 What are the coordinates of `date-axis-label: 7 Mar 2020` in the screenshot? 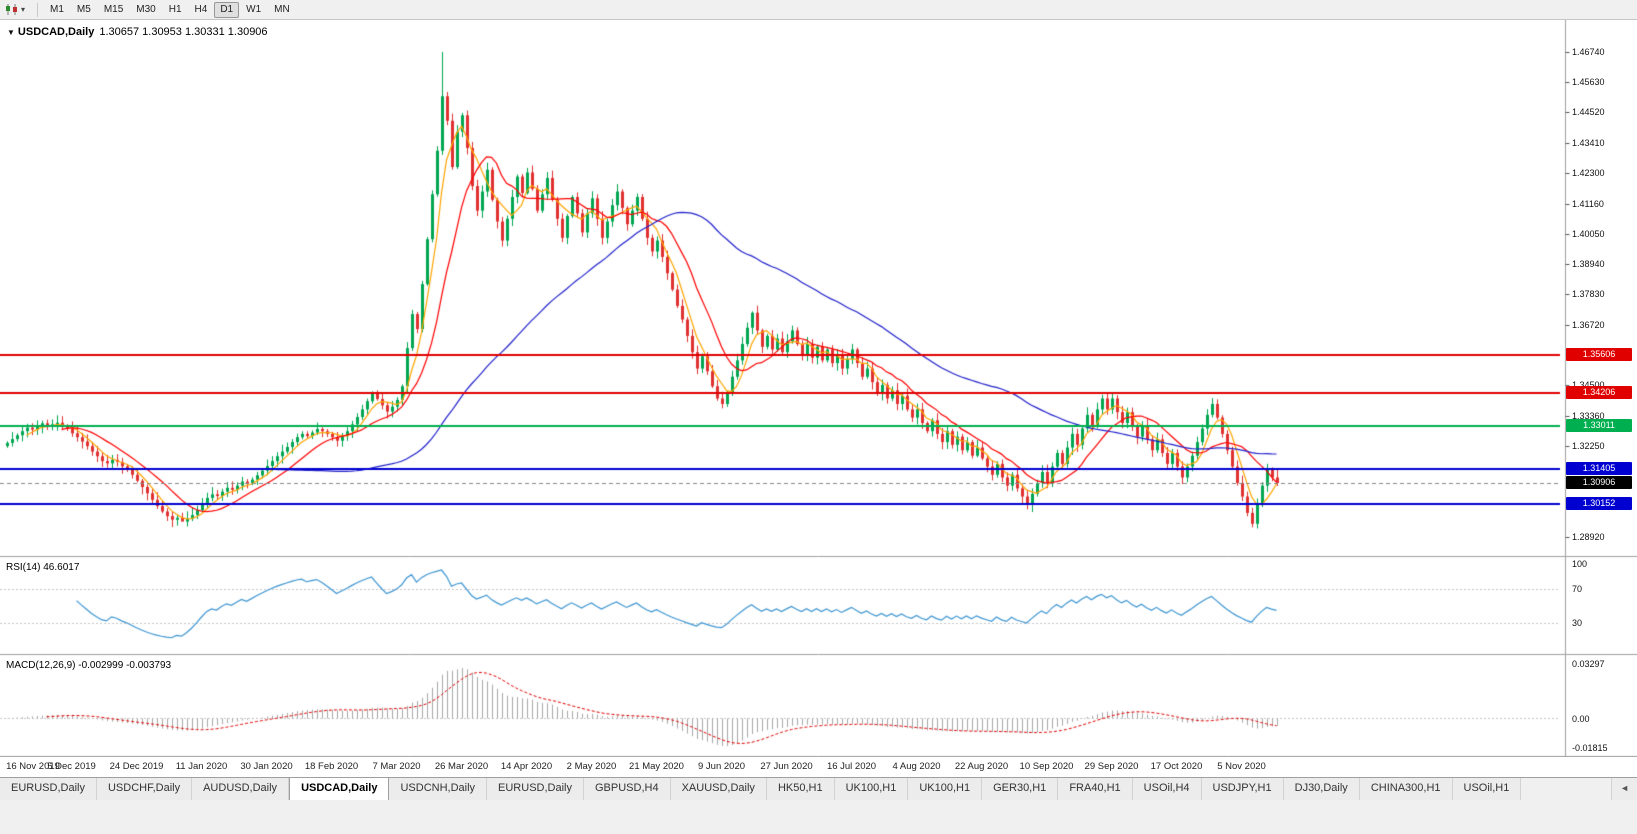 It's located at (396, 766).